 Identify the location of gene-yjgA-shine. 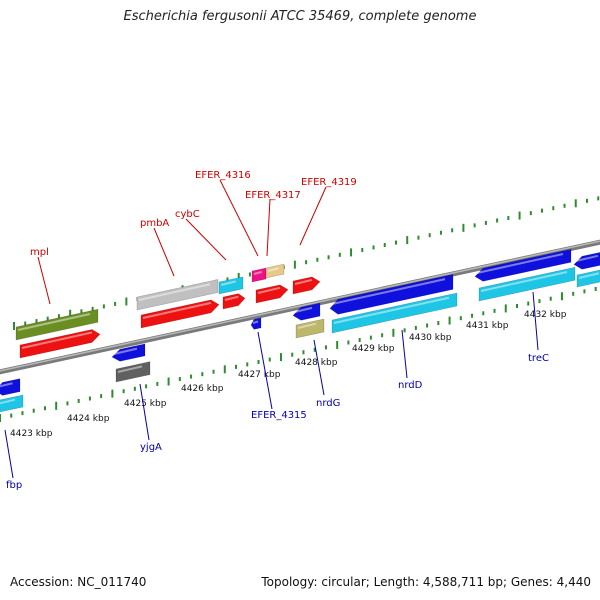
(125, 351).